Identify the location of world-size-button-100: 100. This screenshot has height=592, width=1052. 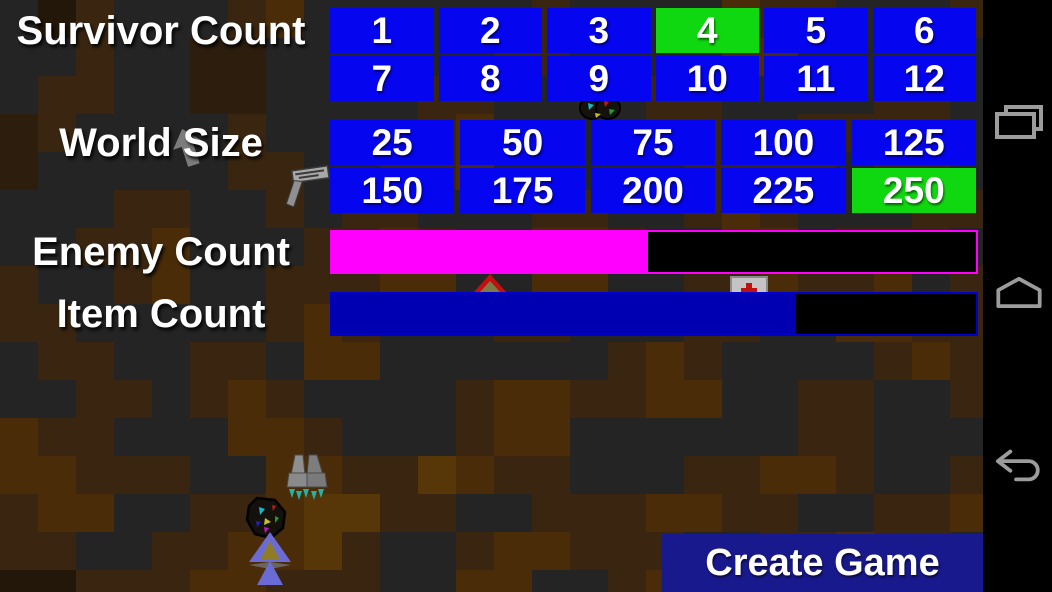
(783, 142).